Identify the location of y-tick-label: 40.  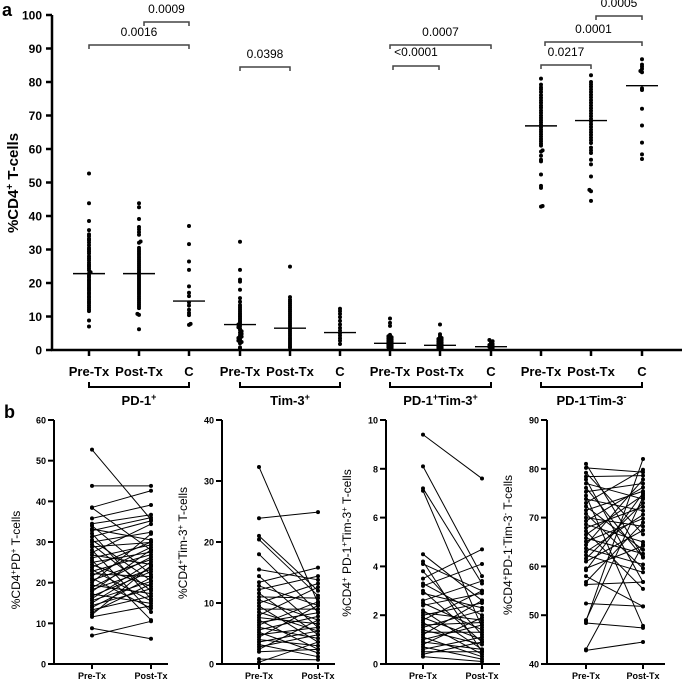
(41, 502).